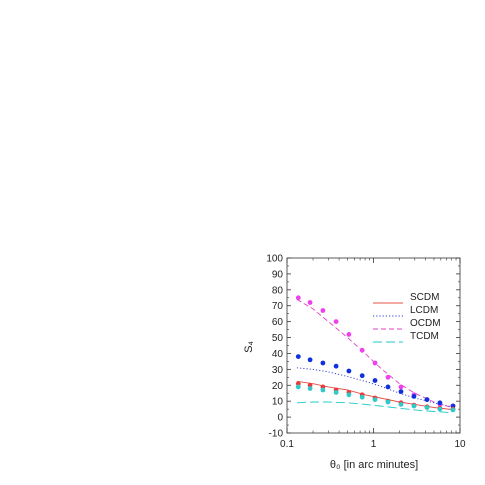 The image size is (485, 485). I want to click on y-tick-label: 10, so click(278, 402).